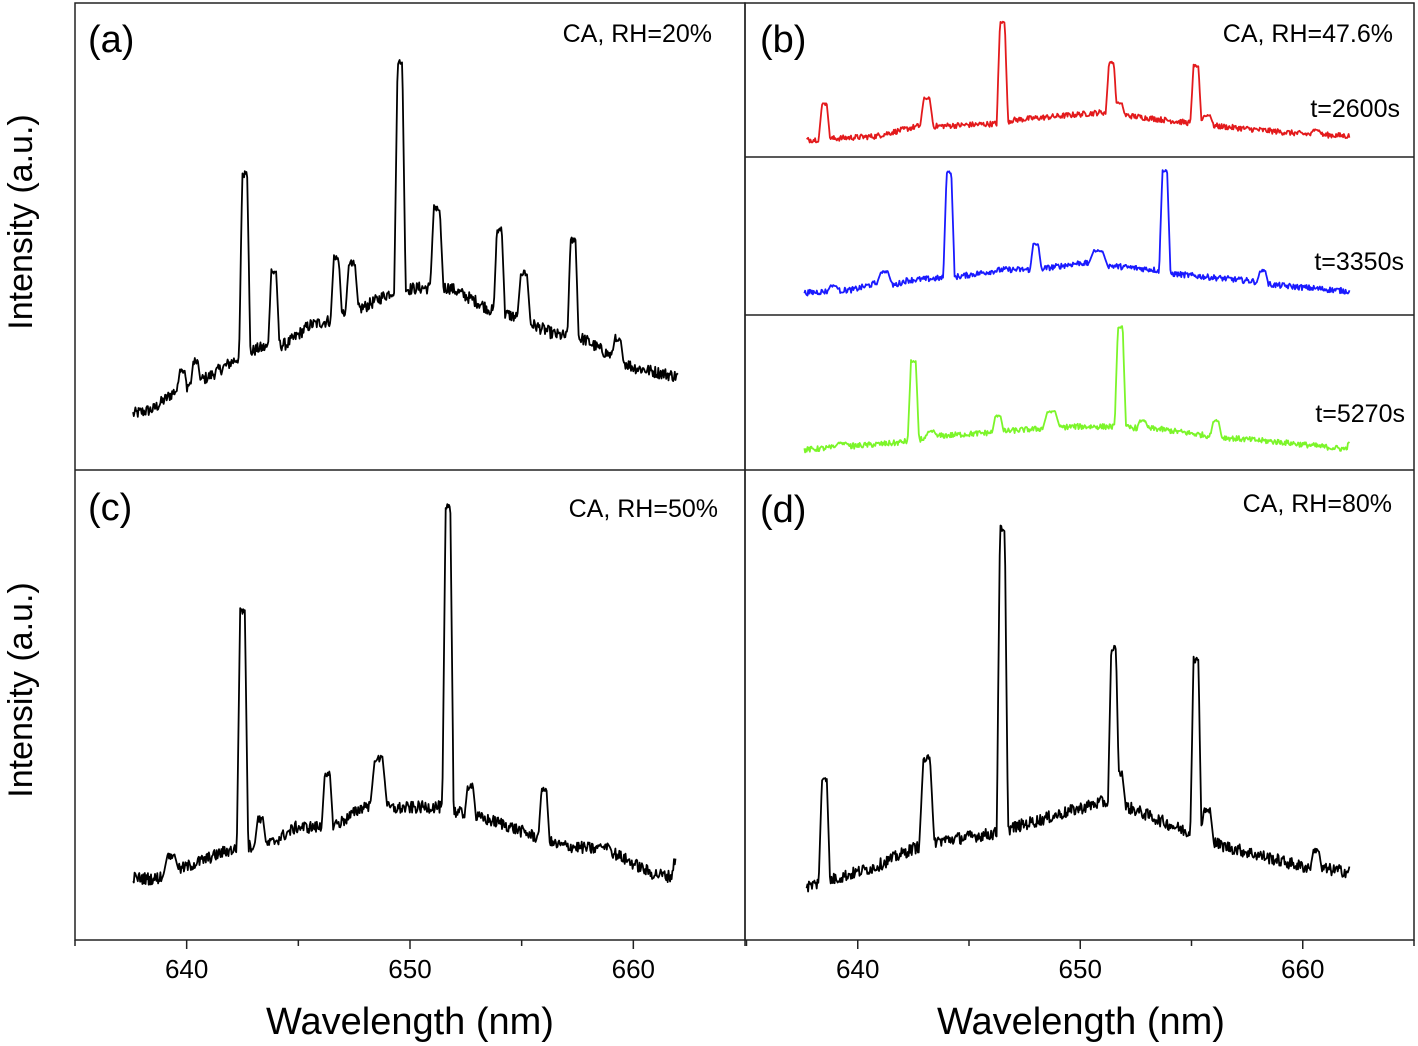  What do you see at coordinates (1359, 262) in the screenshot?
I see `series-label-t3350: t=3350s` at bounding box center [1359, 262].